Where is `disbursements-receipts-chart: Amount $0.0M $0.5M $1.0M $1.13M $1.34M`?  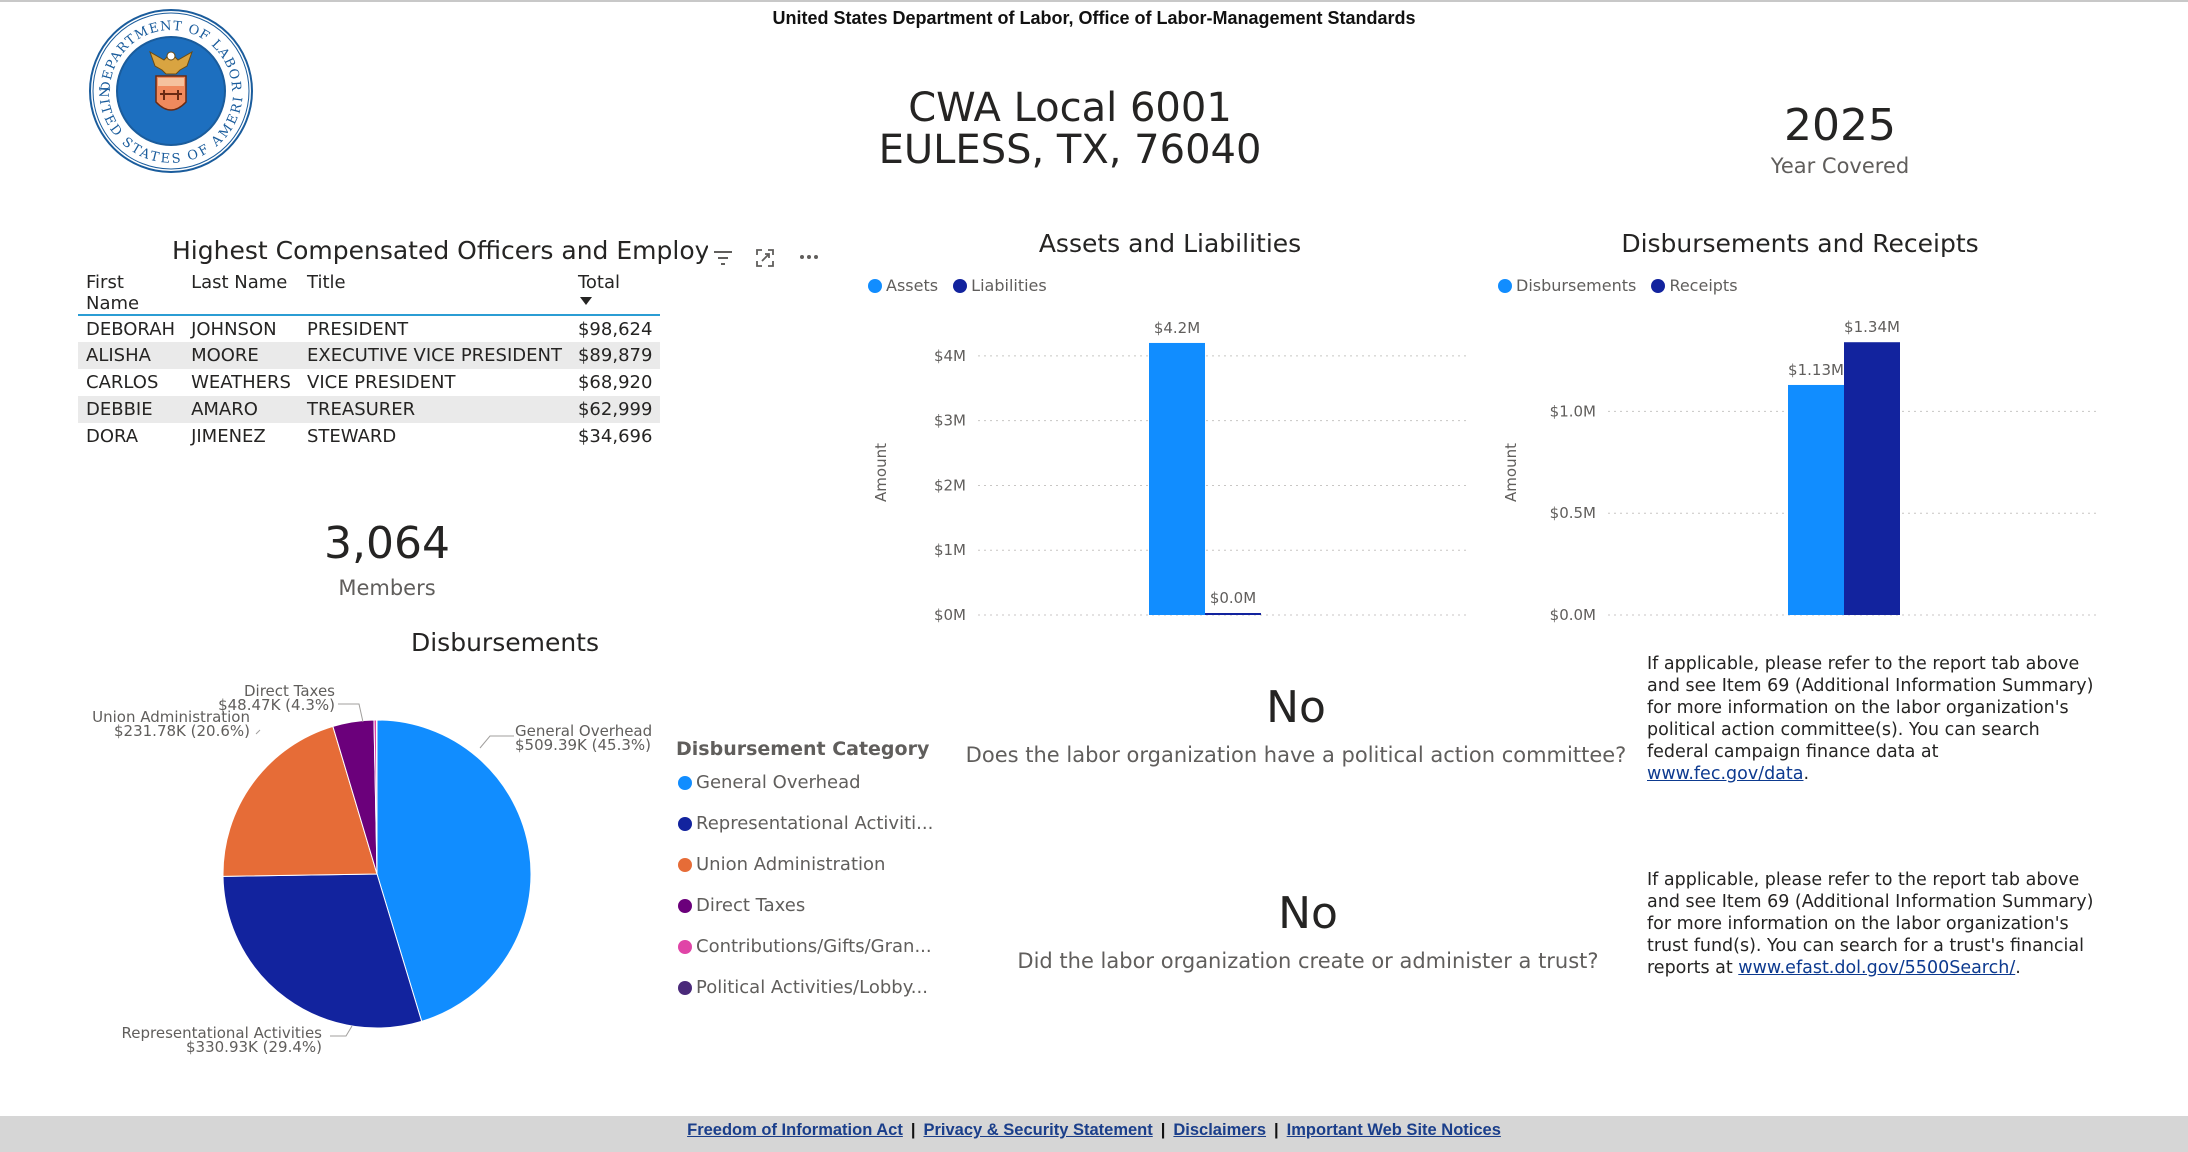 disbursements-receipts-chart: Amount $0.0M $0.5M $1.0M $1.13M $1.34M is located at coordinates (1801, 471).